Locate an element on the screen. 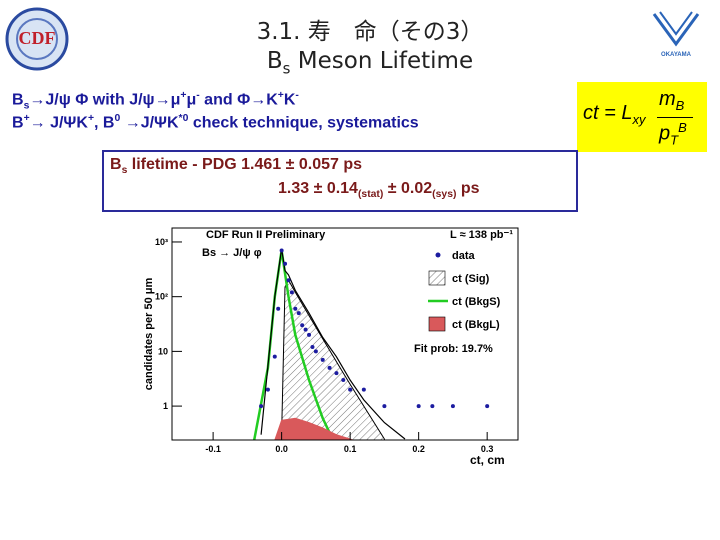  x-tick-label: 0.1 is located at coordinates (350, 449).